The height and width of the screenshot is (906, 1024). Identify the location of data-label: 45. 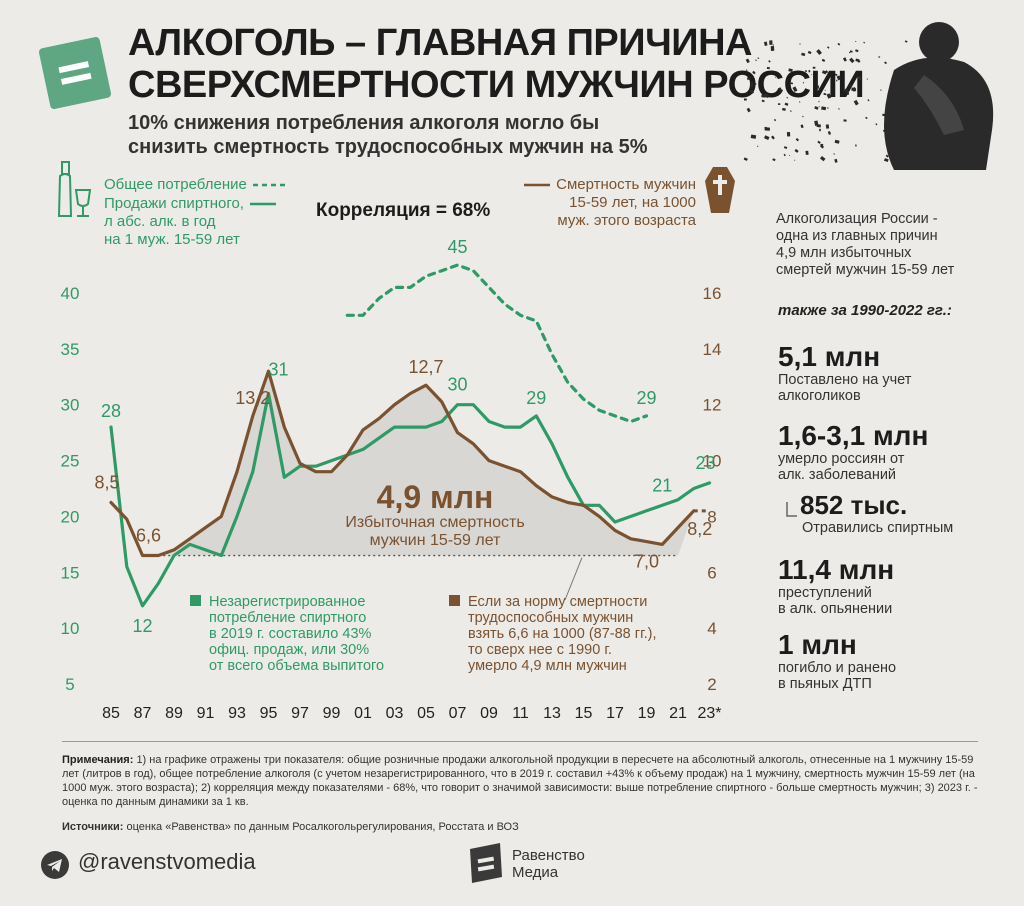
(457, 247).